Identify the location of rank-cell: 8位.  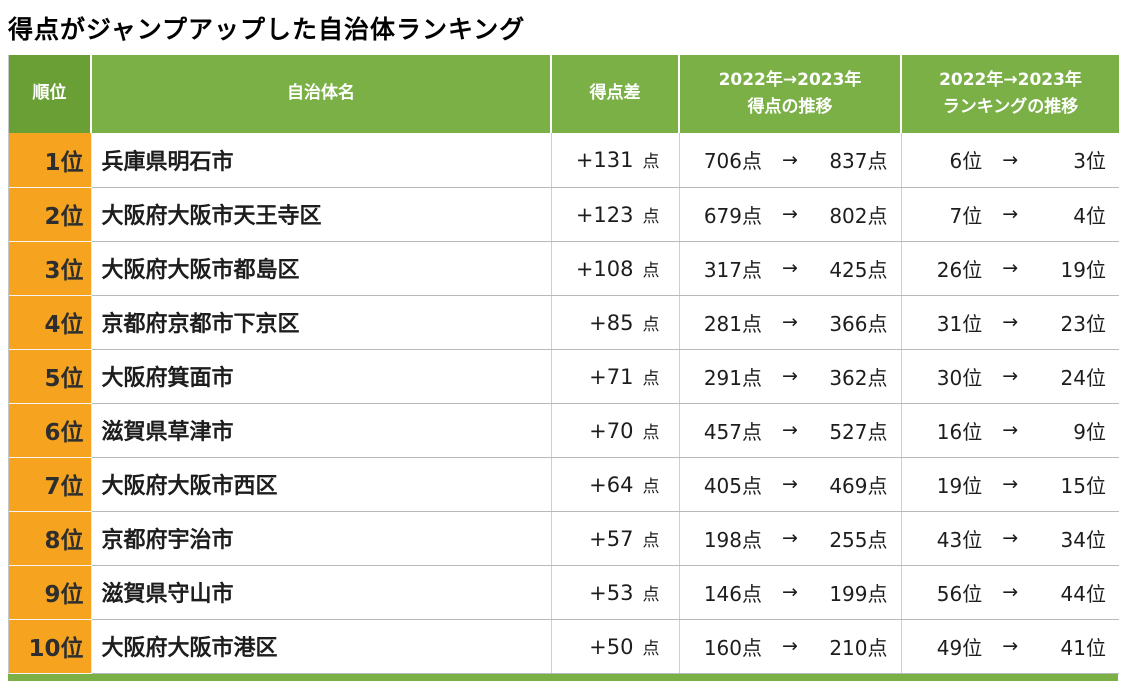
(50, 538).